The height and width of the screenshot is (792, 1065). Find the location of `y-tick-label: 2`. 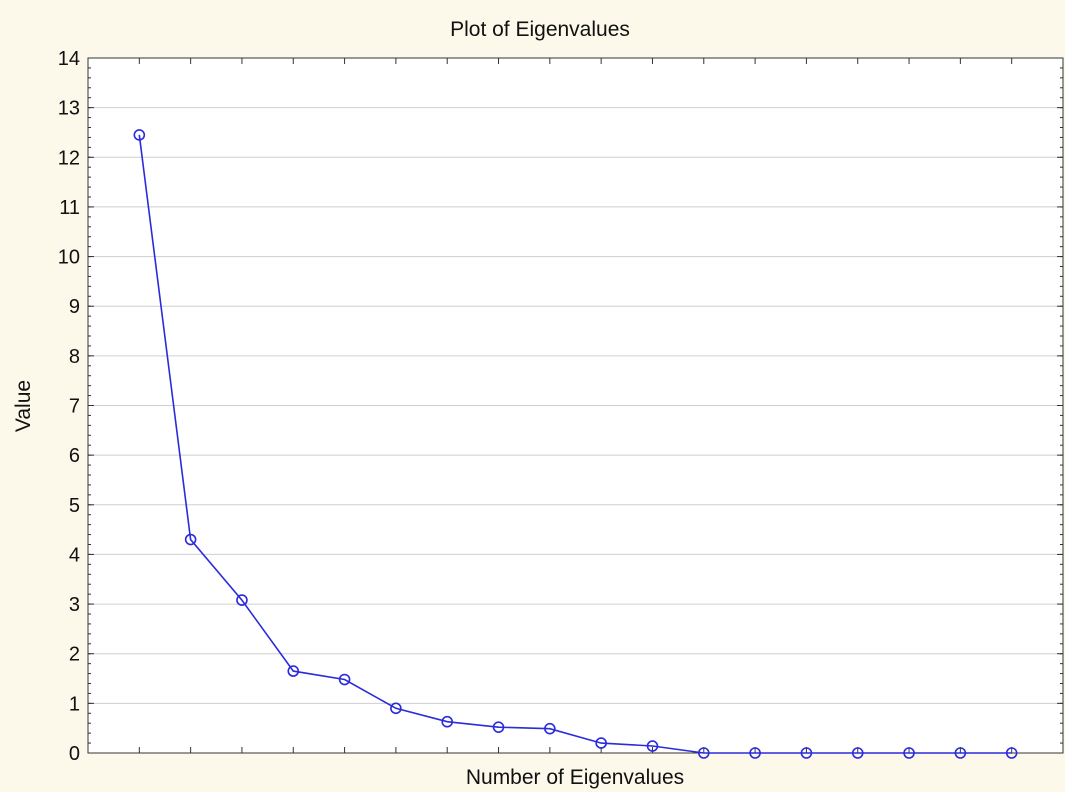

y-tick-label: 2 is located at coordinates (74, 655).